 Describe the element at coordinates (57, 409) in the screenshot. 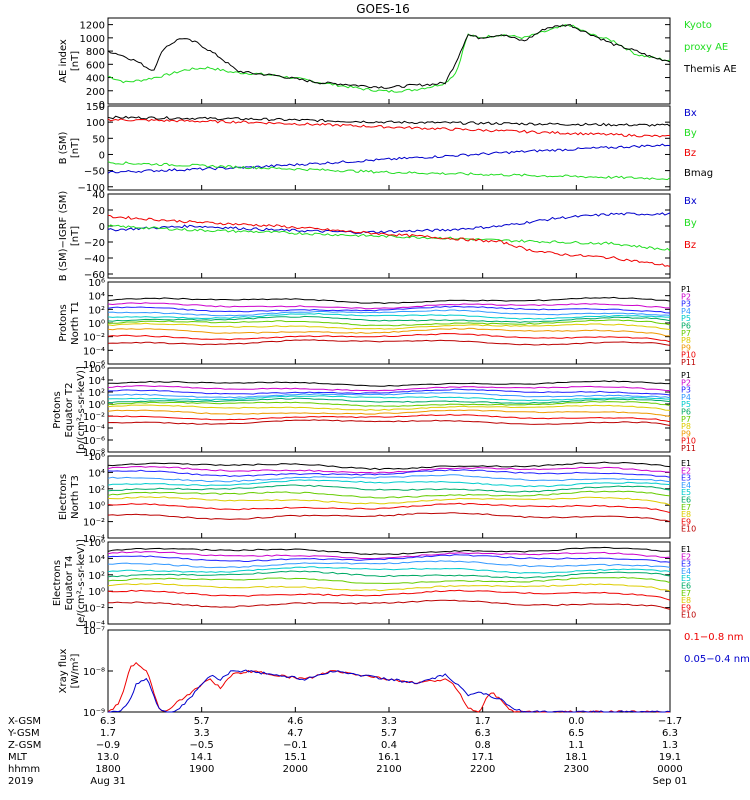

I see `y-axis-label: Protons` at that location.